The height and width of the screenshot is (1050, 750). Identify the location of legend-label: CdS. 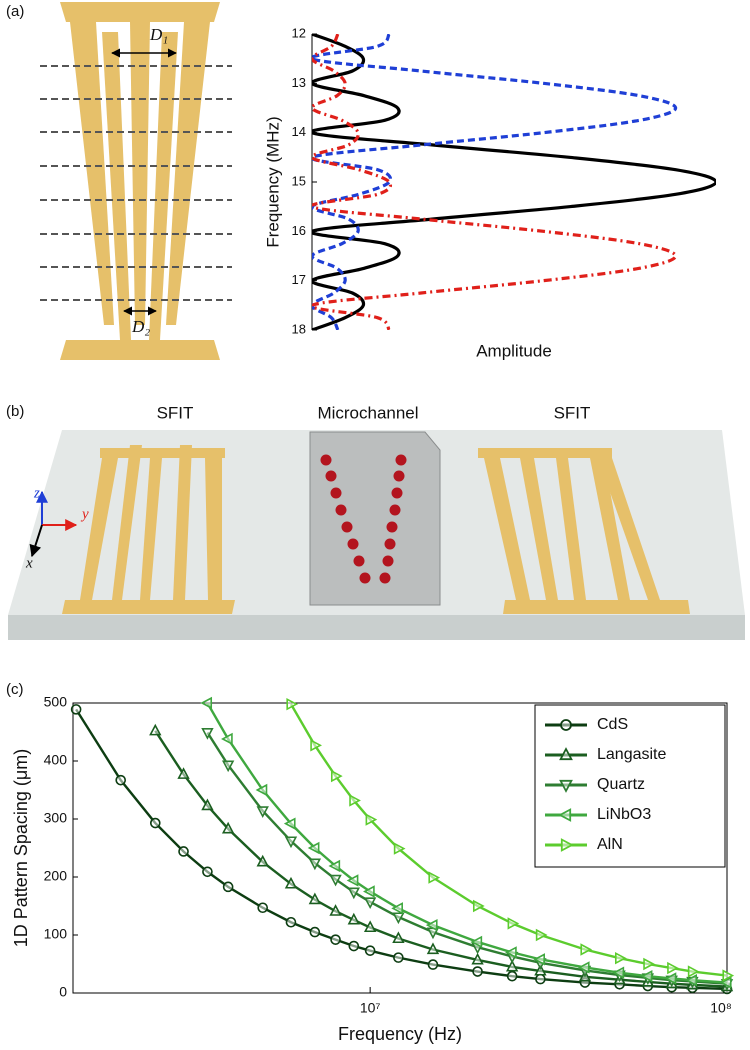
(612, 724).